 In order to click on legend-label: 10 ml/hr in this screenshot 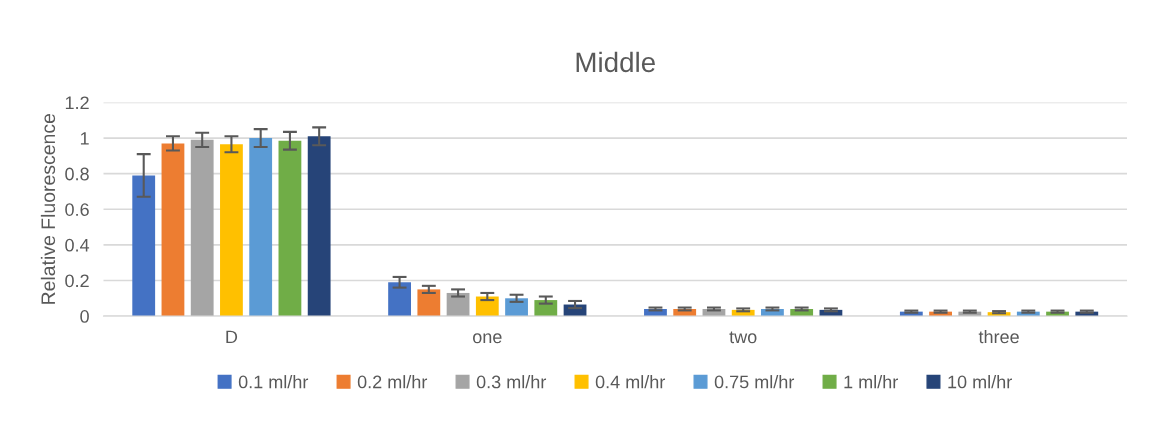, I will do `click(980, 382)`.